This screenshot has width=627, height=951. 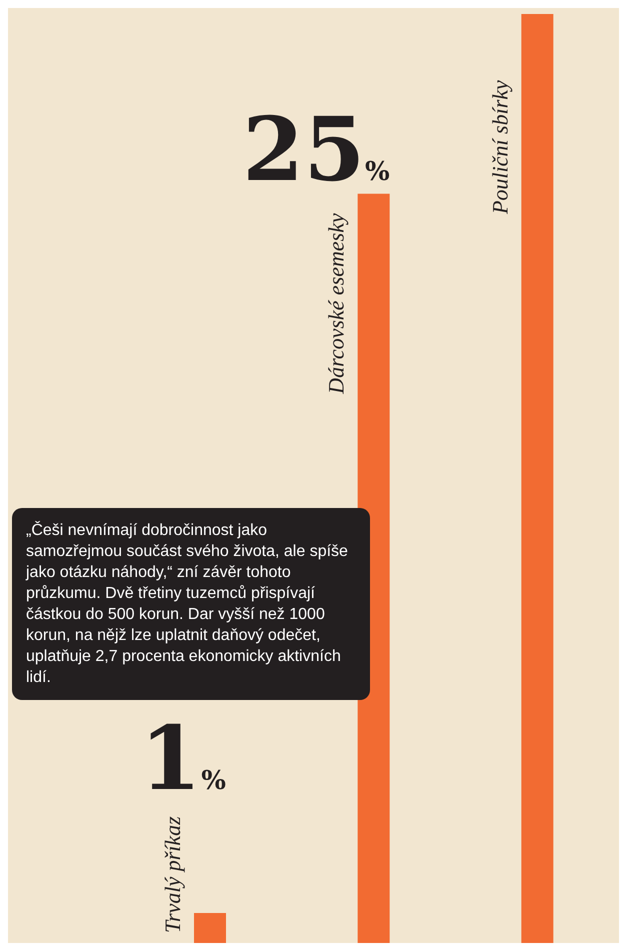 I want to click on x-tick-label: Pouliční sbírky, so click(x=499, y=147).